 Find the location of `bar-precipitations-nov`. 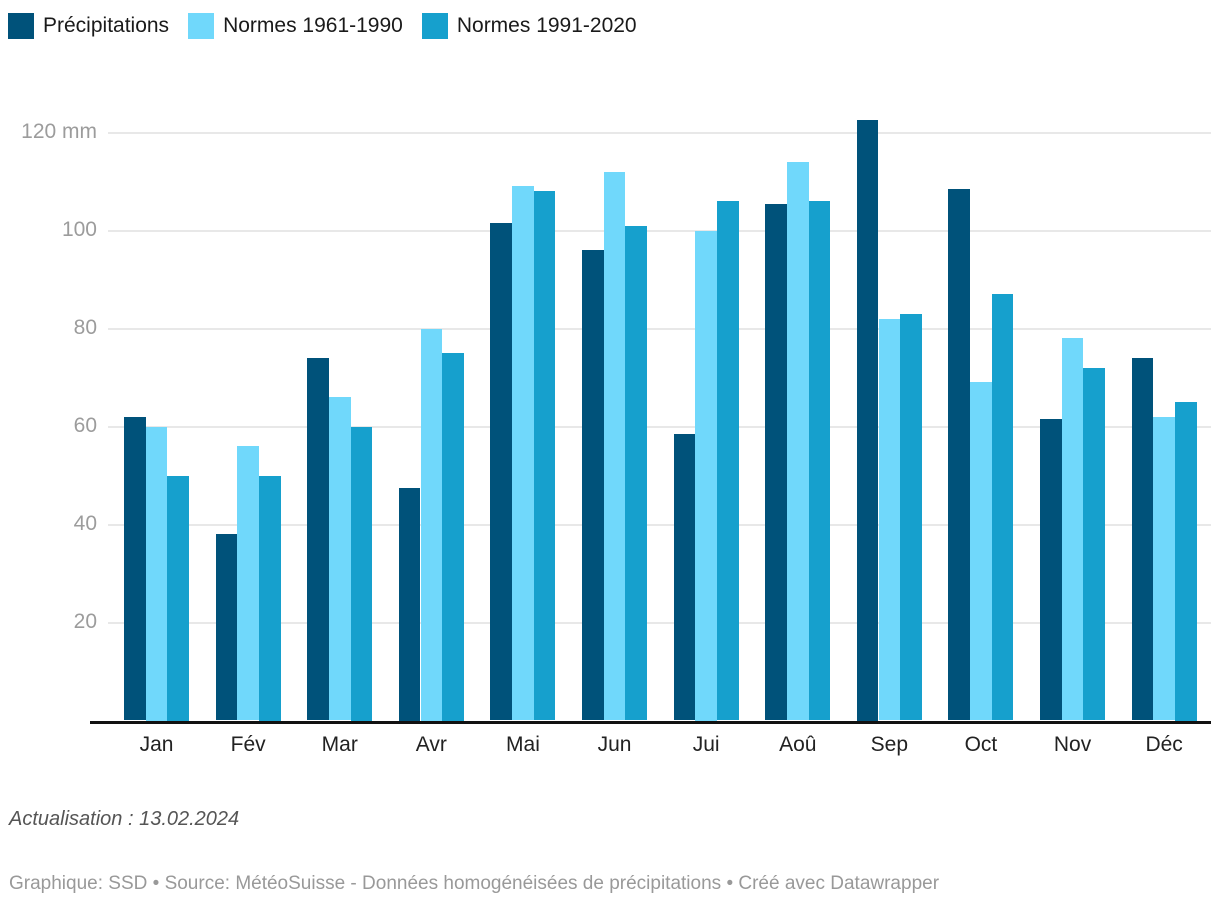

bar-precipitations-nov is located at coordinates (1051, 570).